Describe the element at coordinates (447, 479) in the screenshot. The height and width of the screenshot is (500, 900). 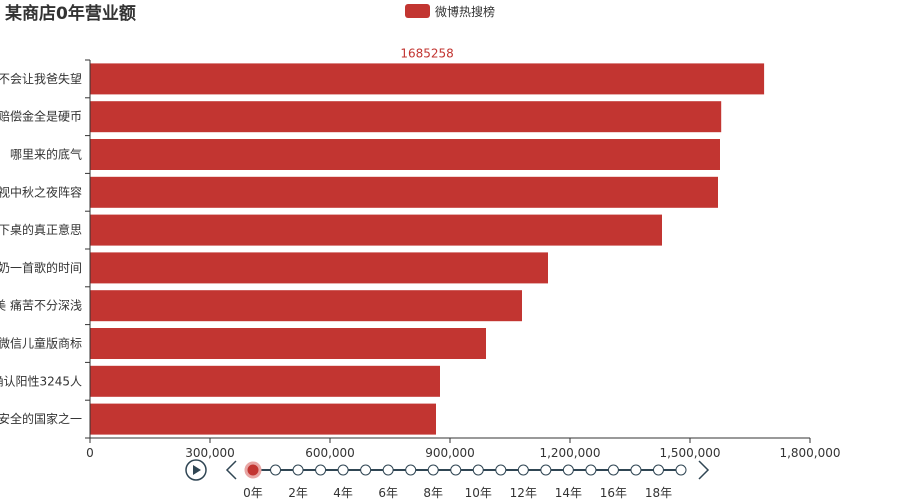
I see `timeline: 0年 2年 4年 6年 8年 10年 12年 14年 16年 18年` at that location.